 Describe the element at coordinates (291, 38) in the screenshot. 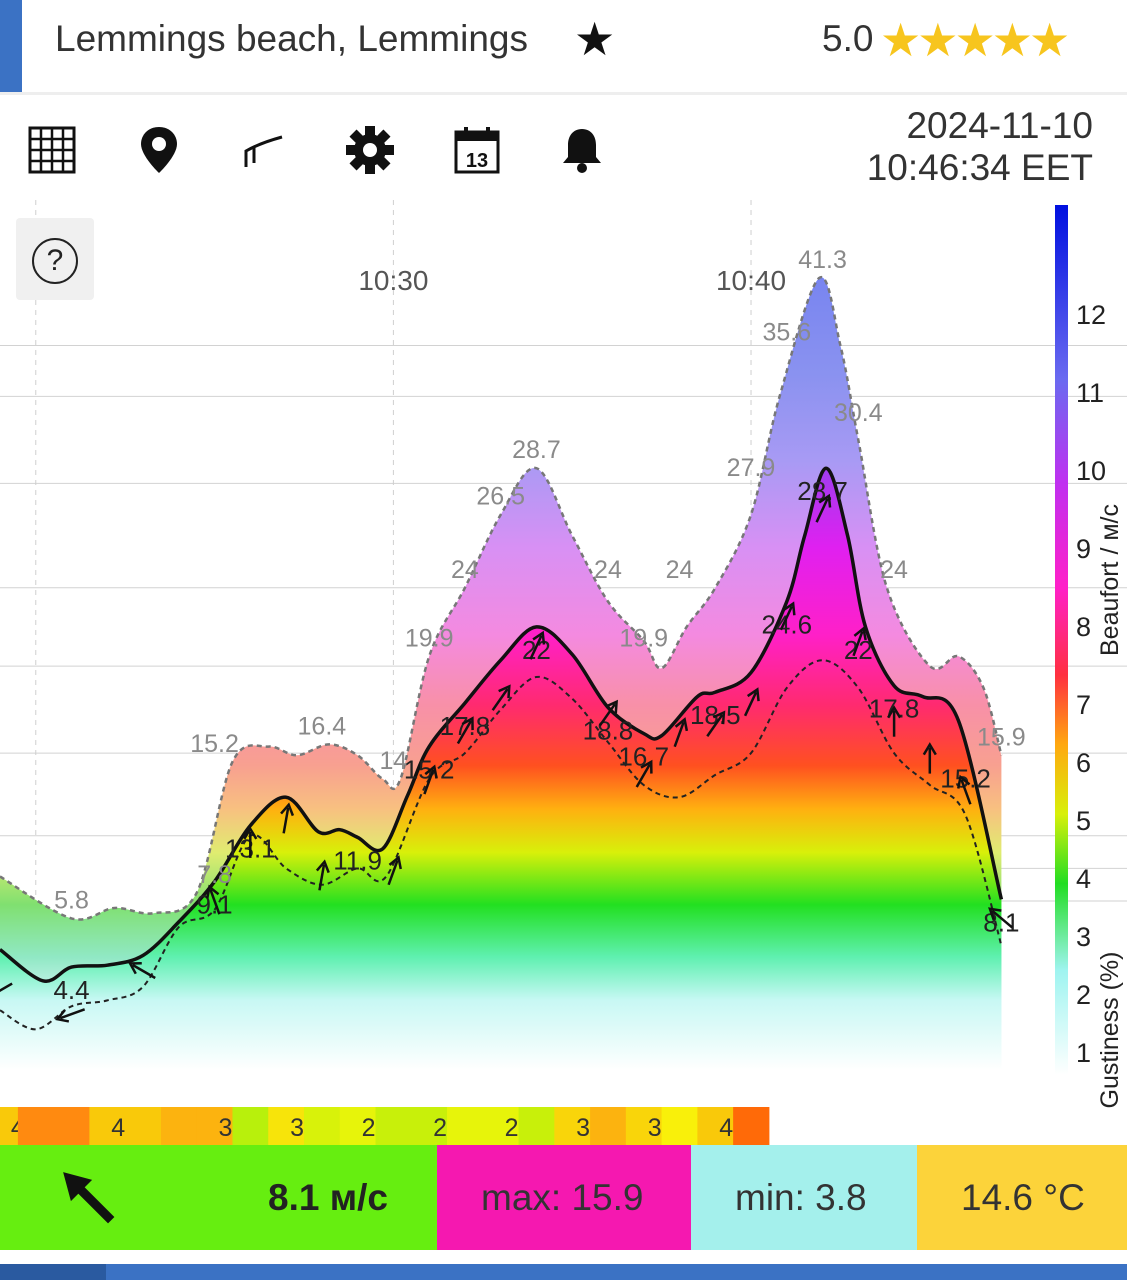

I see `spot-title: Lemmings beach, Lemmings` at that location.